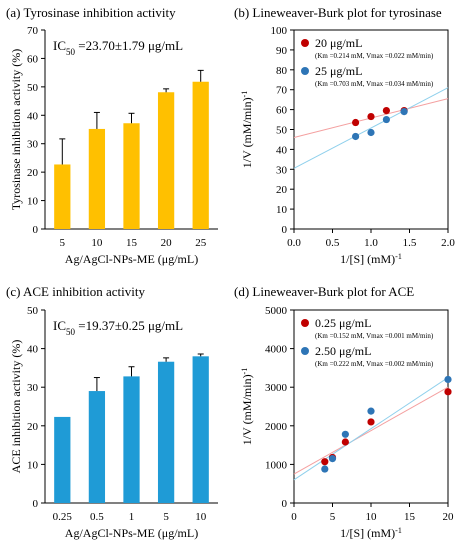 This screenshot has width=455, height=550. I want to click on legend-detail: (Km =0.152 mM, Vmax =0.001 mM/min), so click(374, 336).